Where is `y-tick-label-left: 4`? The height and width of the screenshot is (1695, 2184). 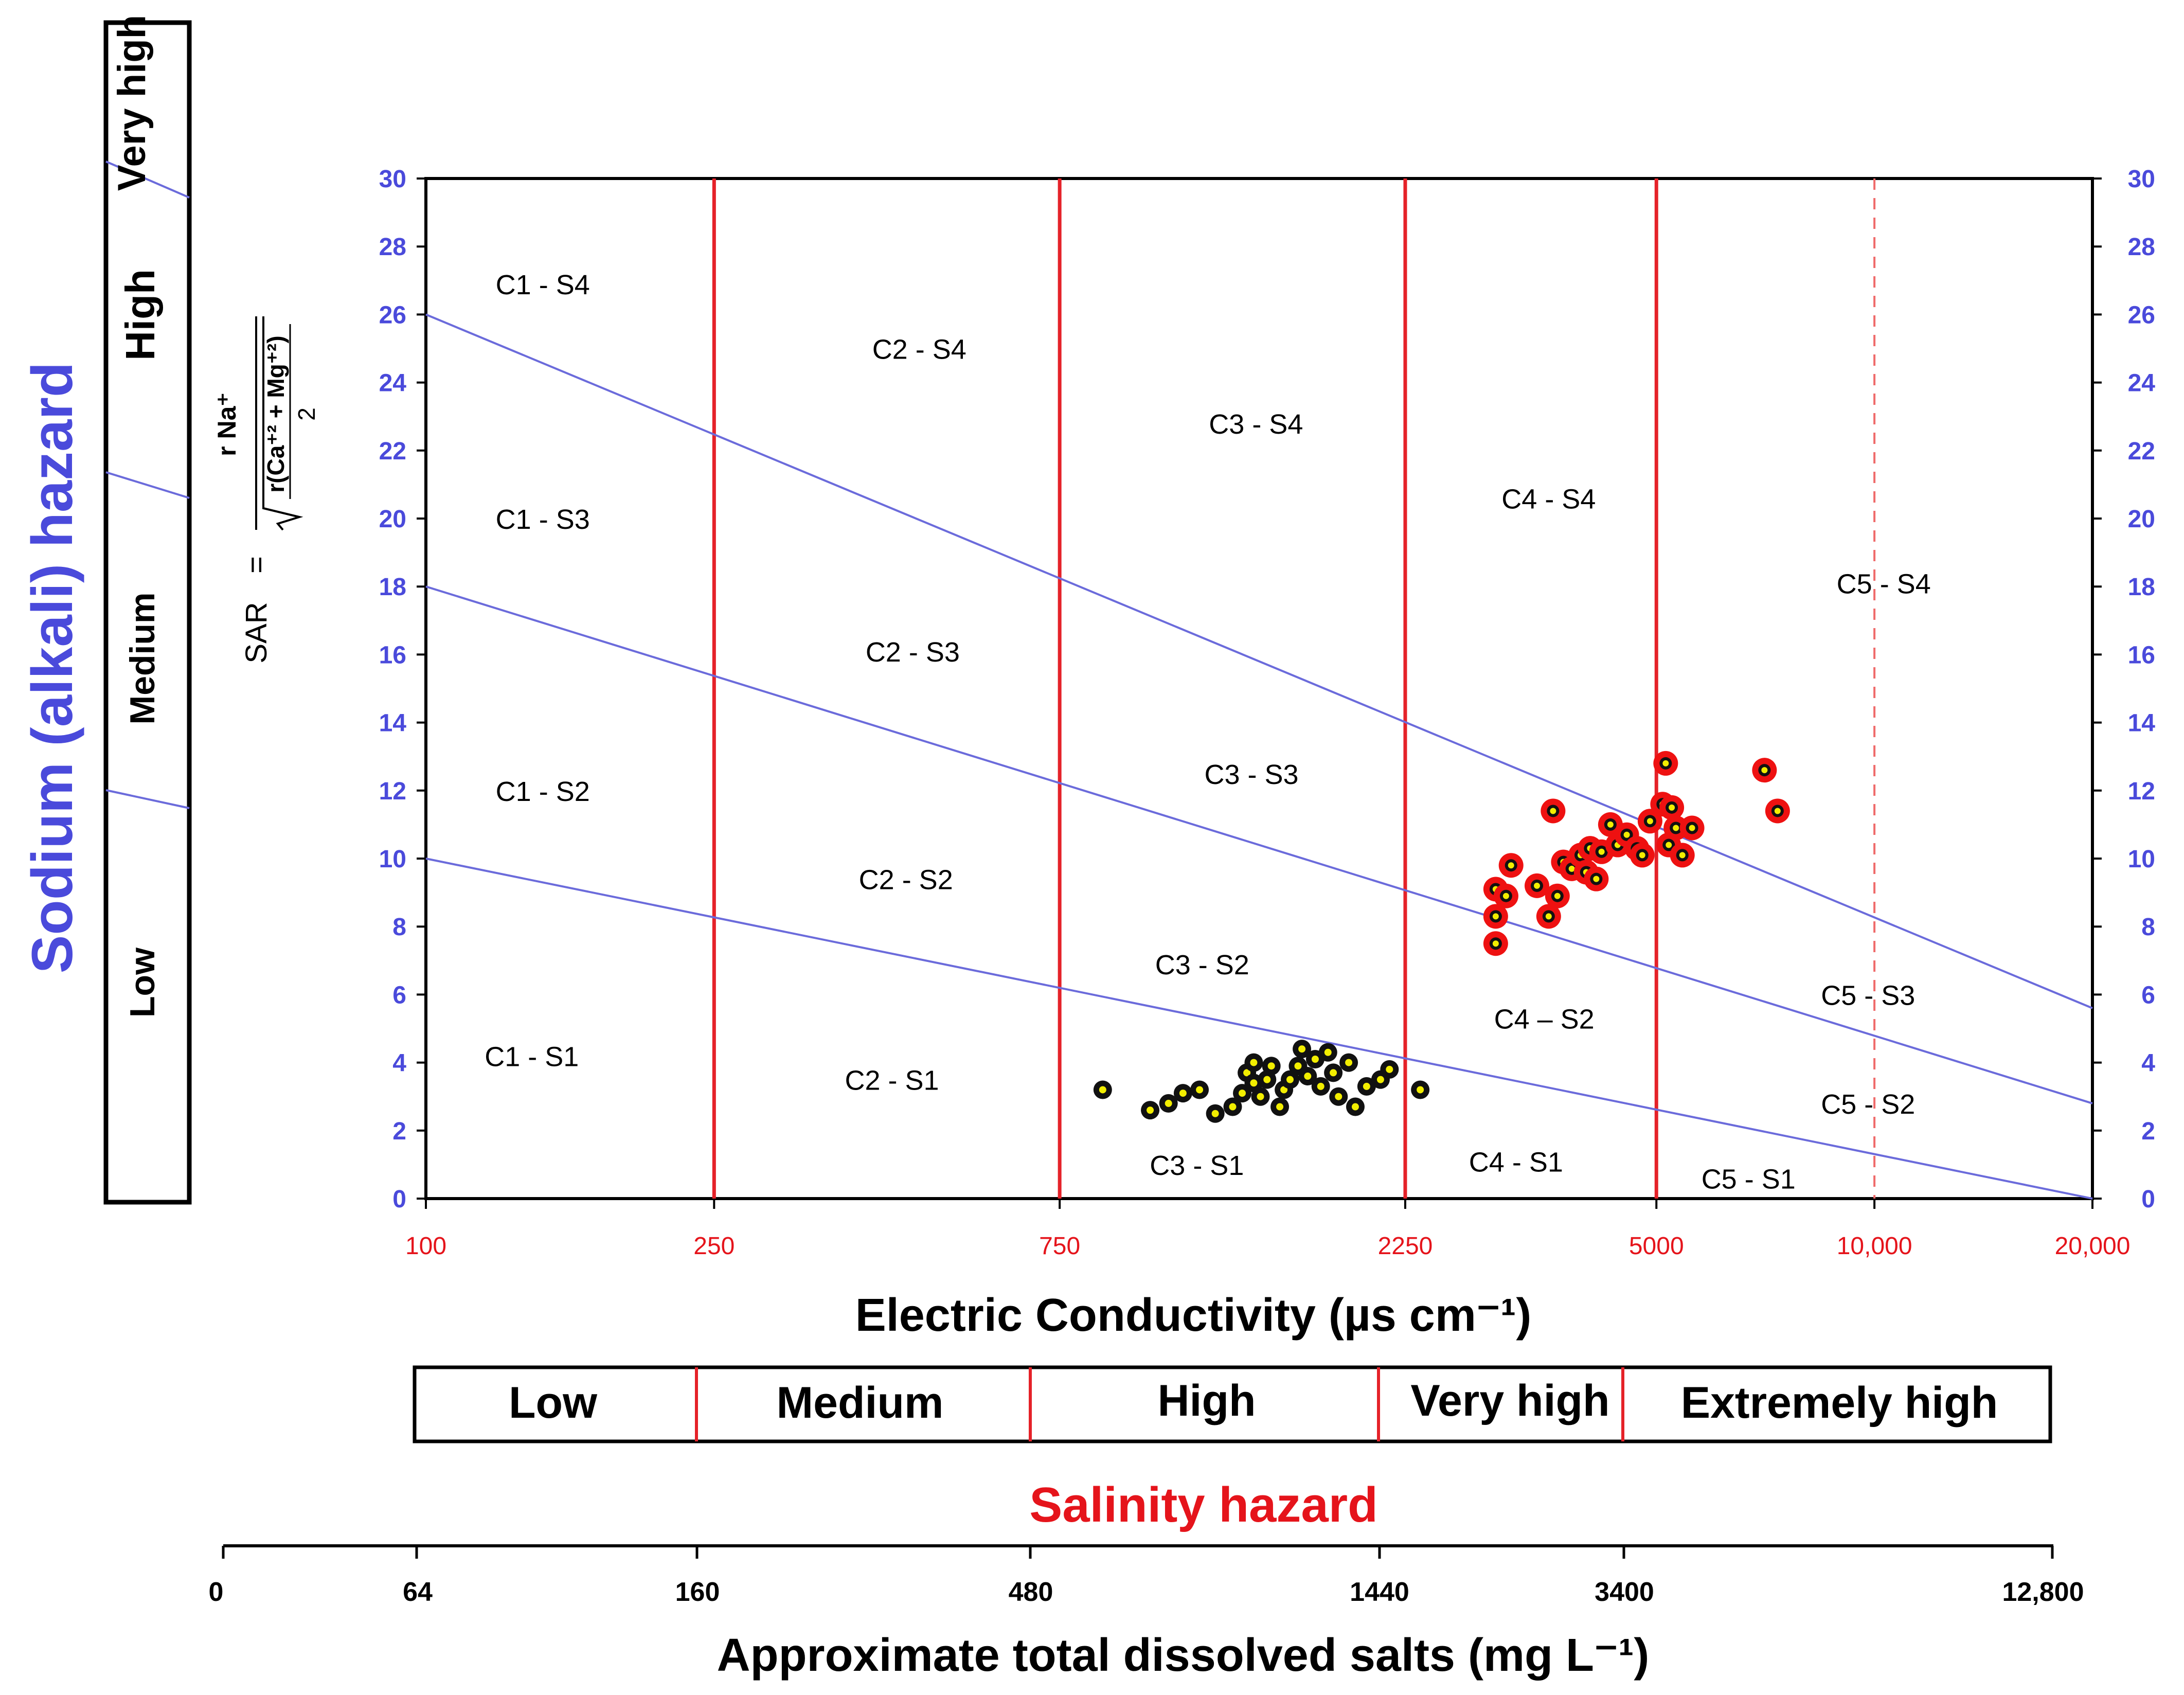 y-tick-label-left: 4 is located at coordinates (399, 1063).